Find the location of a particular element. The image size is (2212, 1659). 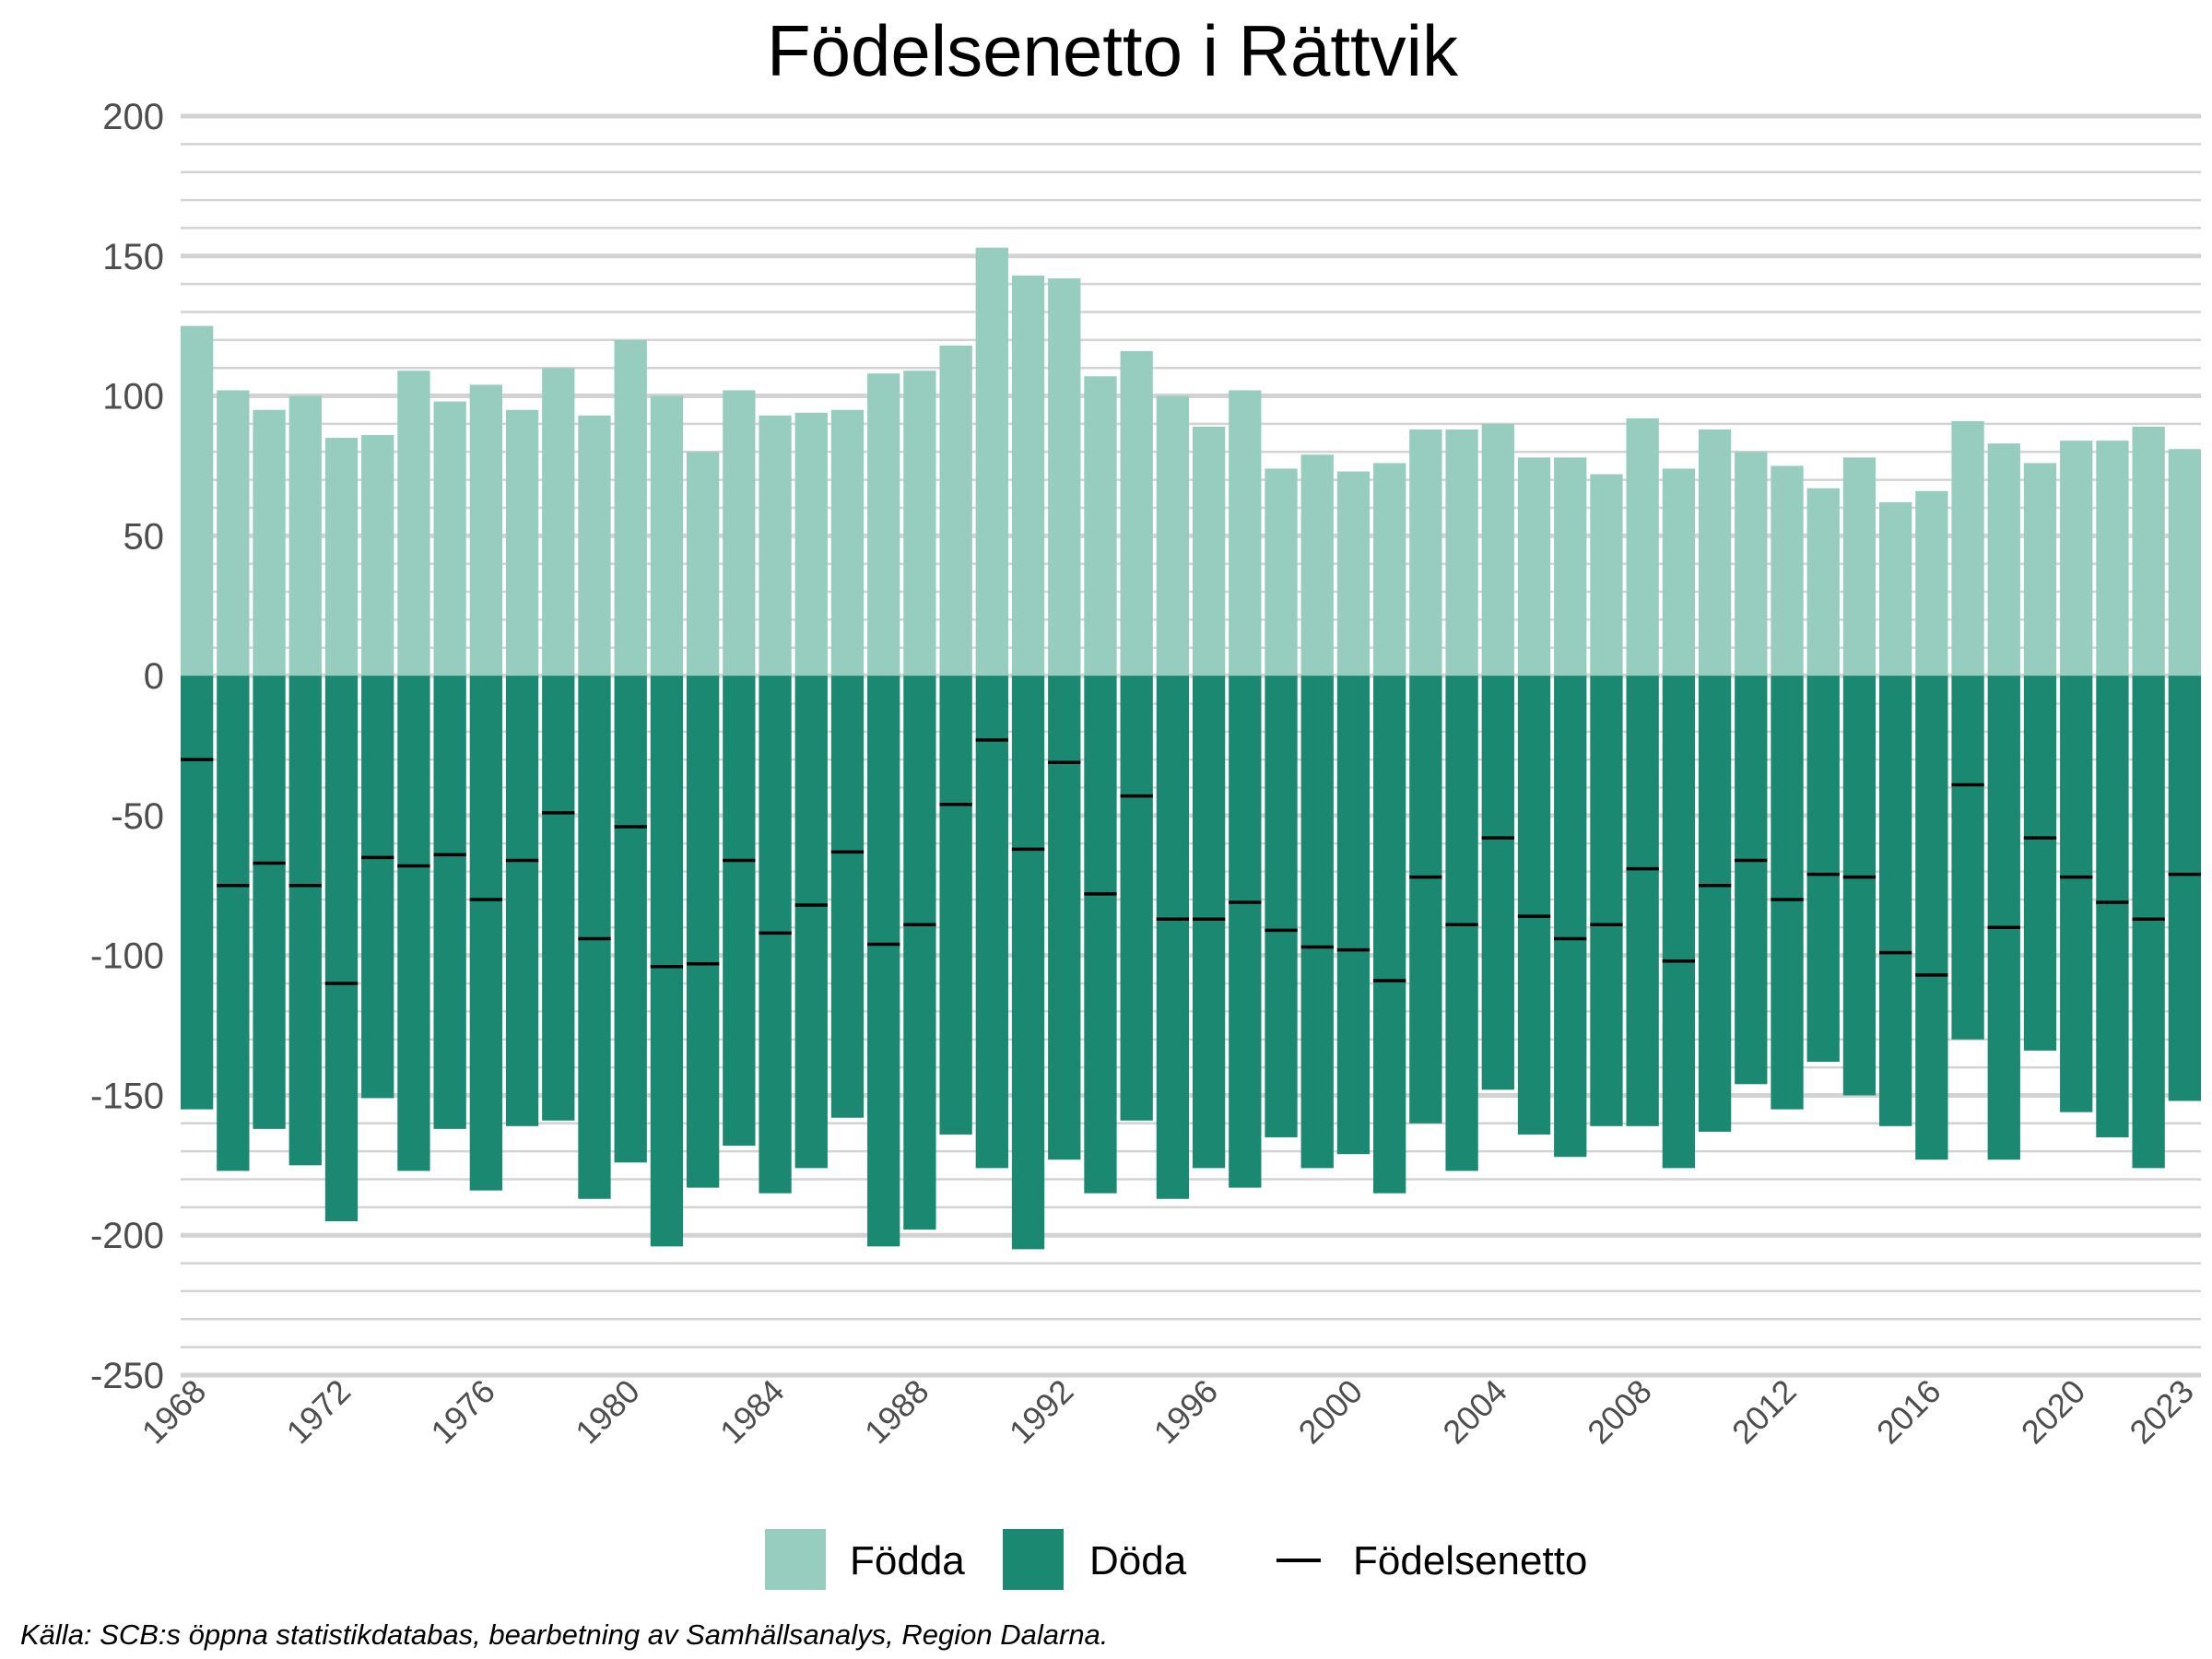

y-axis: 200 150 100 50 0 -50 -100 -150 -200 -250 is located at coordinates (127, 746).